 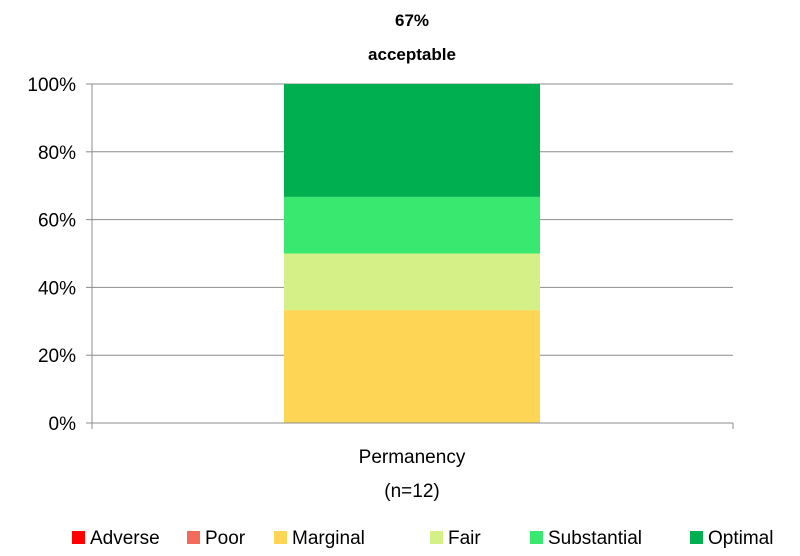 I want to click on chart-subtitle: acceptable, so click(x=412, y=54).